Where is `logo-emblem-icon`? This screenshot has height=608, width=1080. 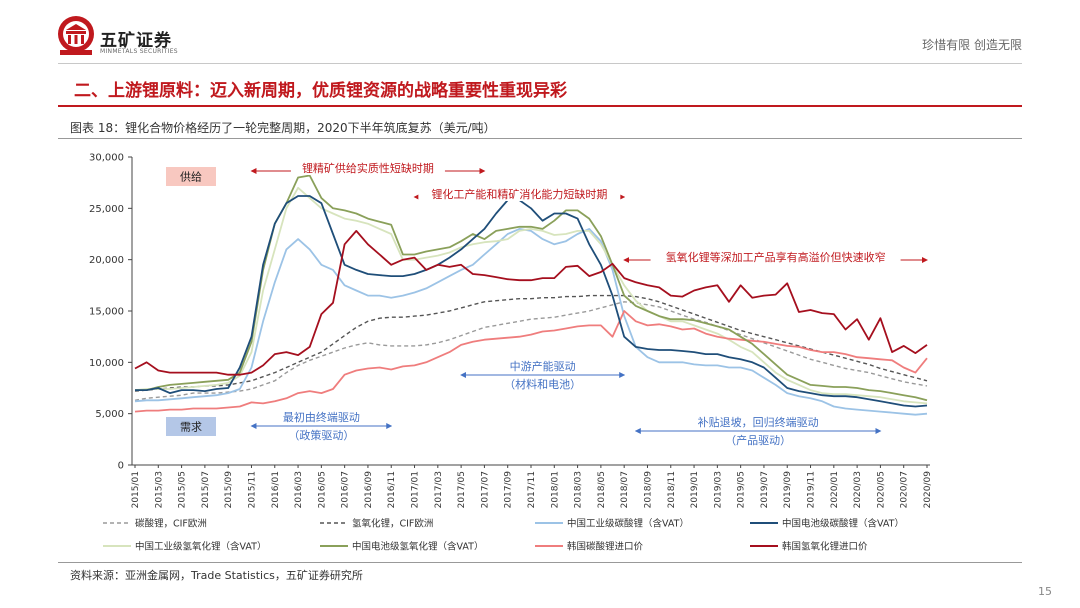 logo-emblem-icon is located at coordinates (76, 35).